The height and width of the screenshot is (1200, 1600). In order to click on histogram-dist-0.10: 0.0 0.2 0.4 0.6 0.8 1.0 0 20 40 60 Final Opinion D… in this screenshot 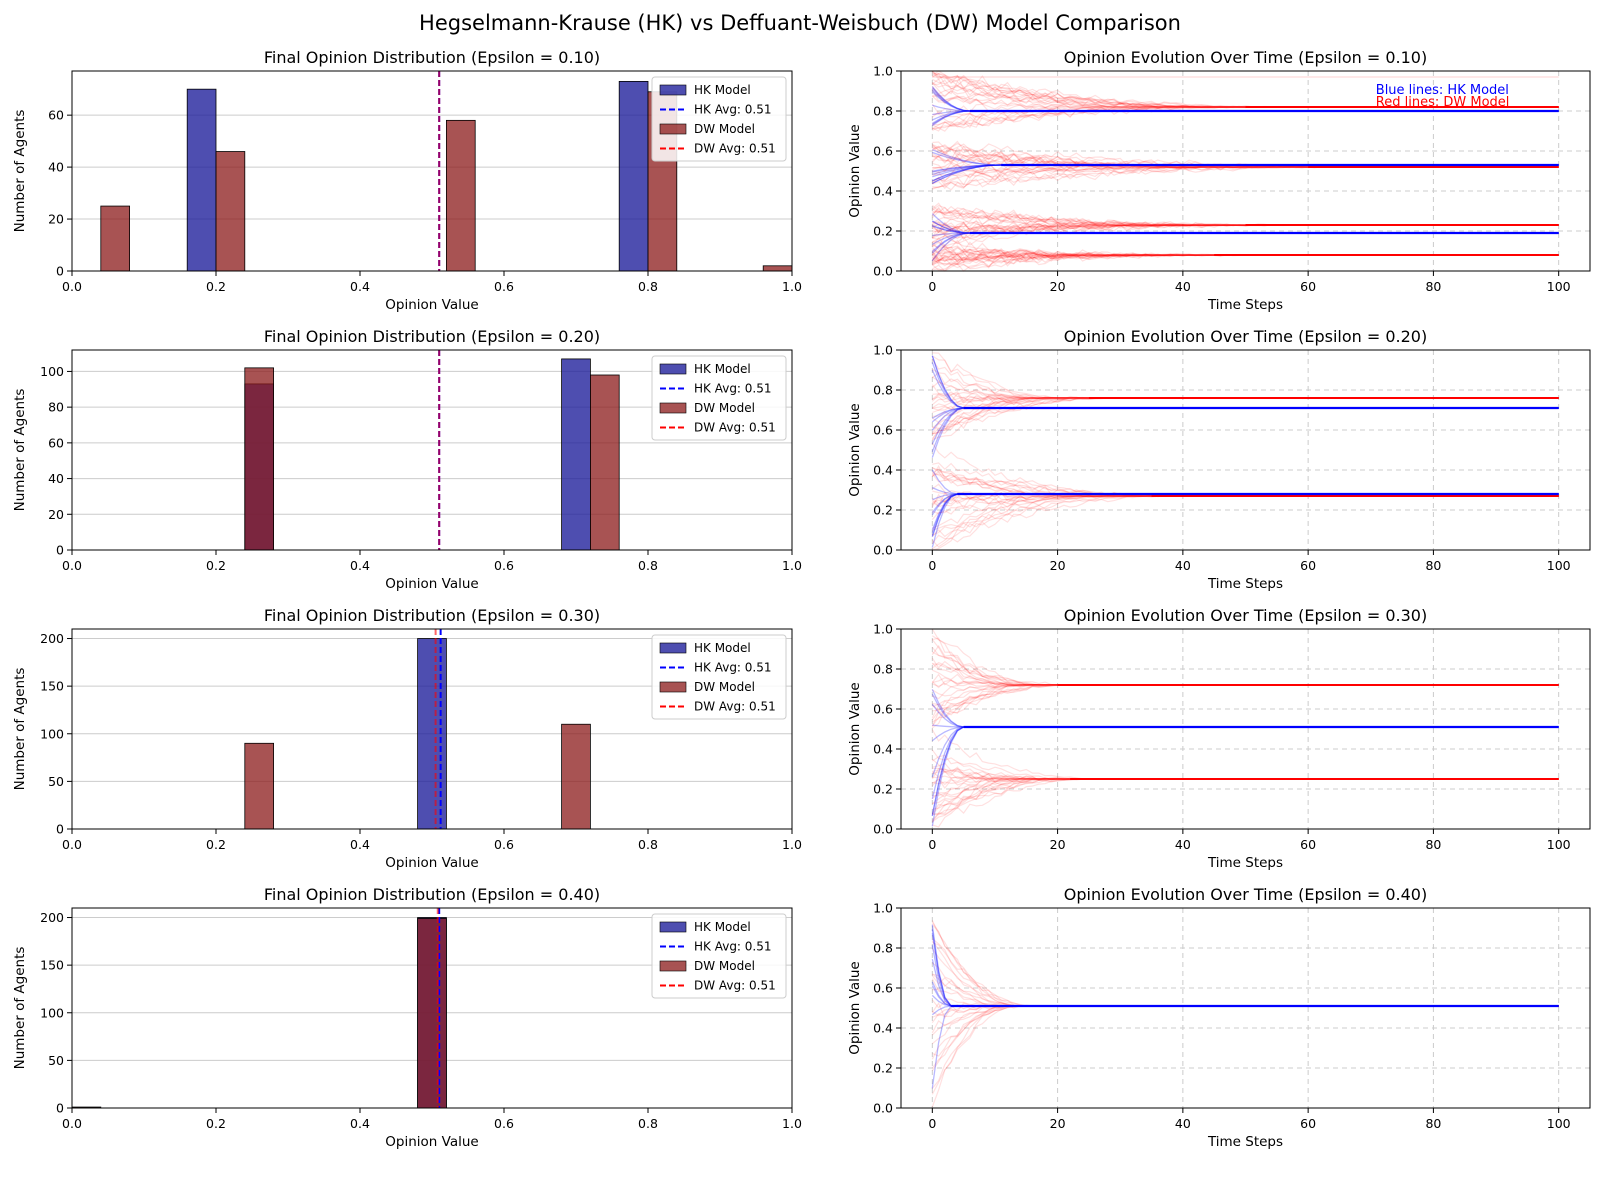, I will do `click(407, 180)`.